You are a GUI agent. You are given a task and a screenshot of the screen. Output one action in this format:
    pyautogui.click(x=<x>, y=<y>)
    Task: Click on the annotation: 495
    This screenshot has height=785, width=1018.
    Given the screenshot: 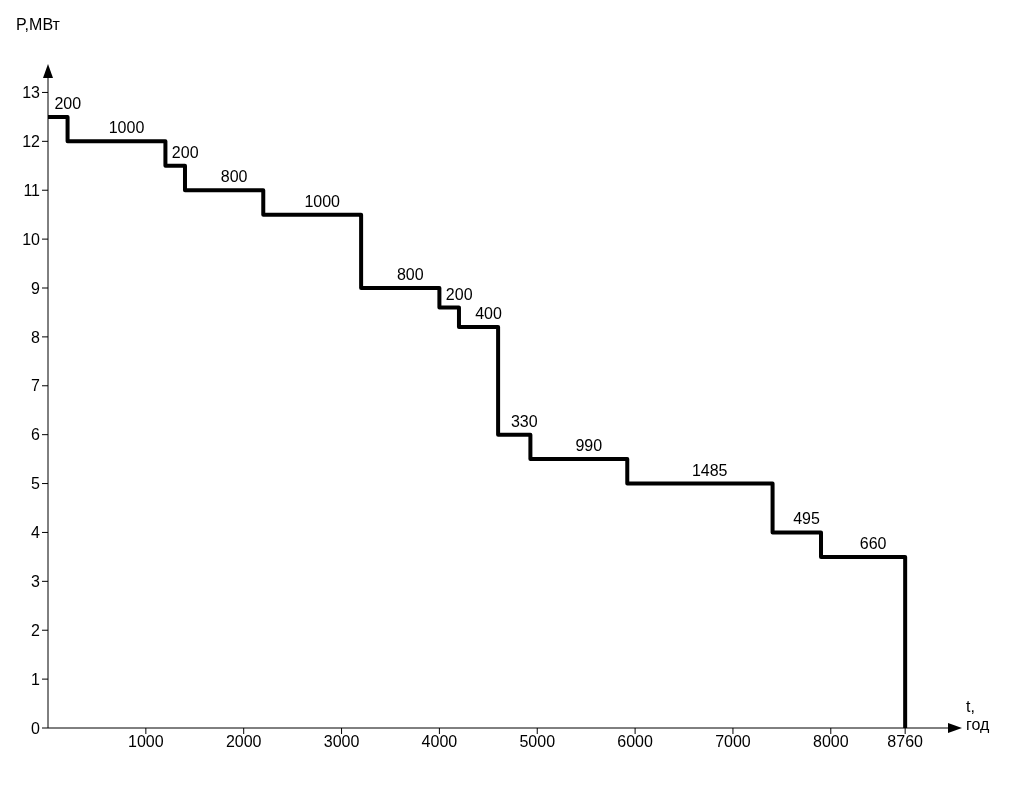 What is the action you would take?
    pyautogui.click(x=806, y=519)
    